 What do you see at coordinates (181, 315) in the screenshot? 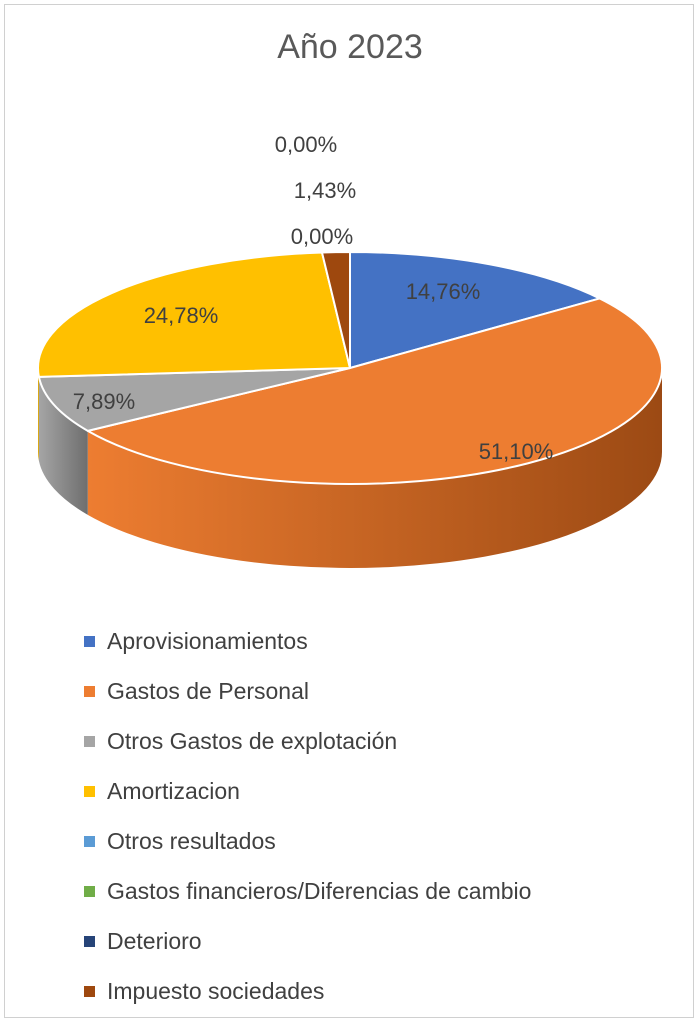
I see `data-label-amortizacion: 24,78%` at bounding box center [181, 315].